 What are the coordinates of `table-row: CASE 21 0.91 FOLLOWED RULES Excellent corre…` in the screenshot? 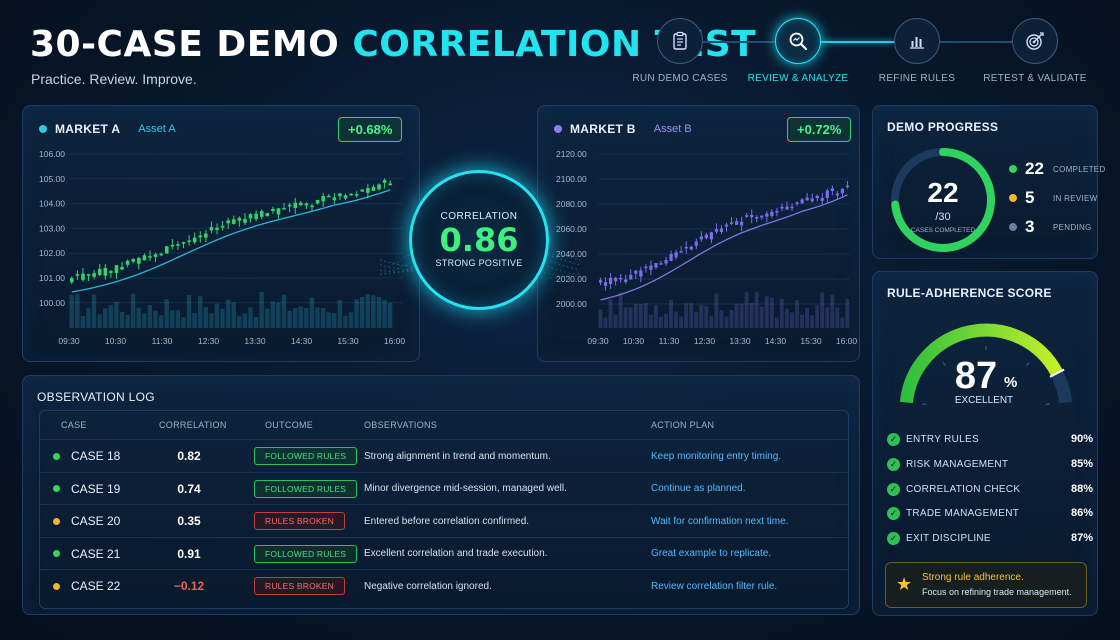 It's located at (444, 552).